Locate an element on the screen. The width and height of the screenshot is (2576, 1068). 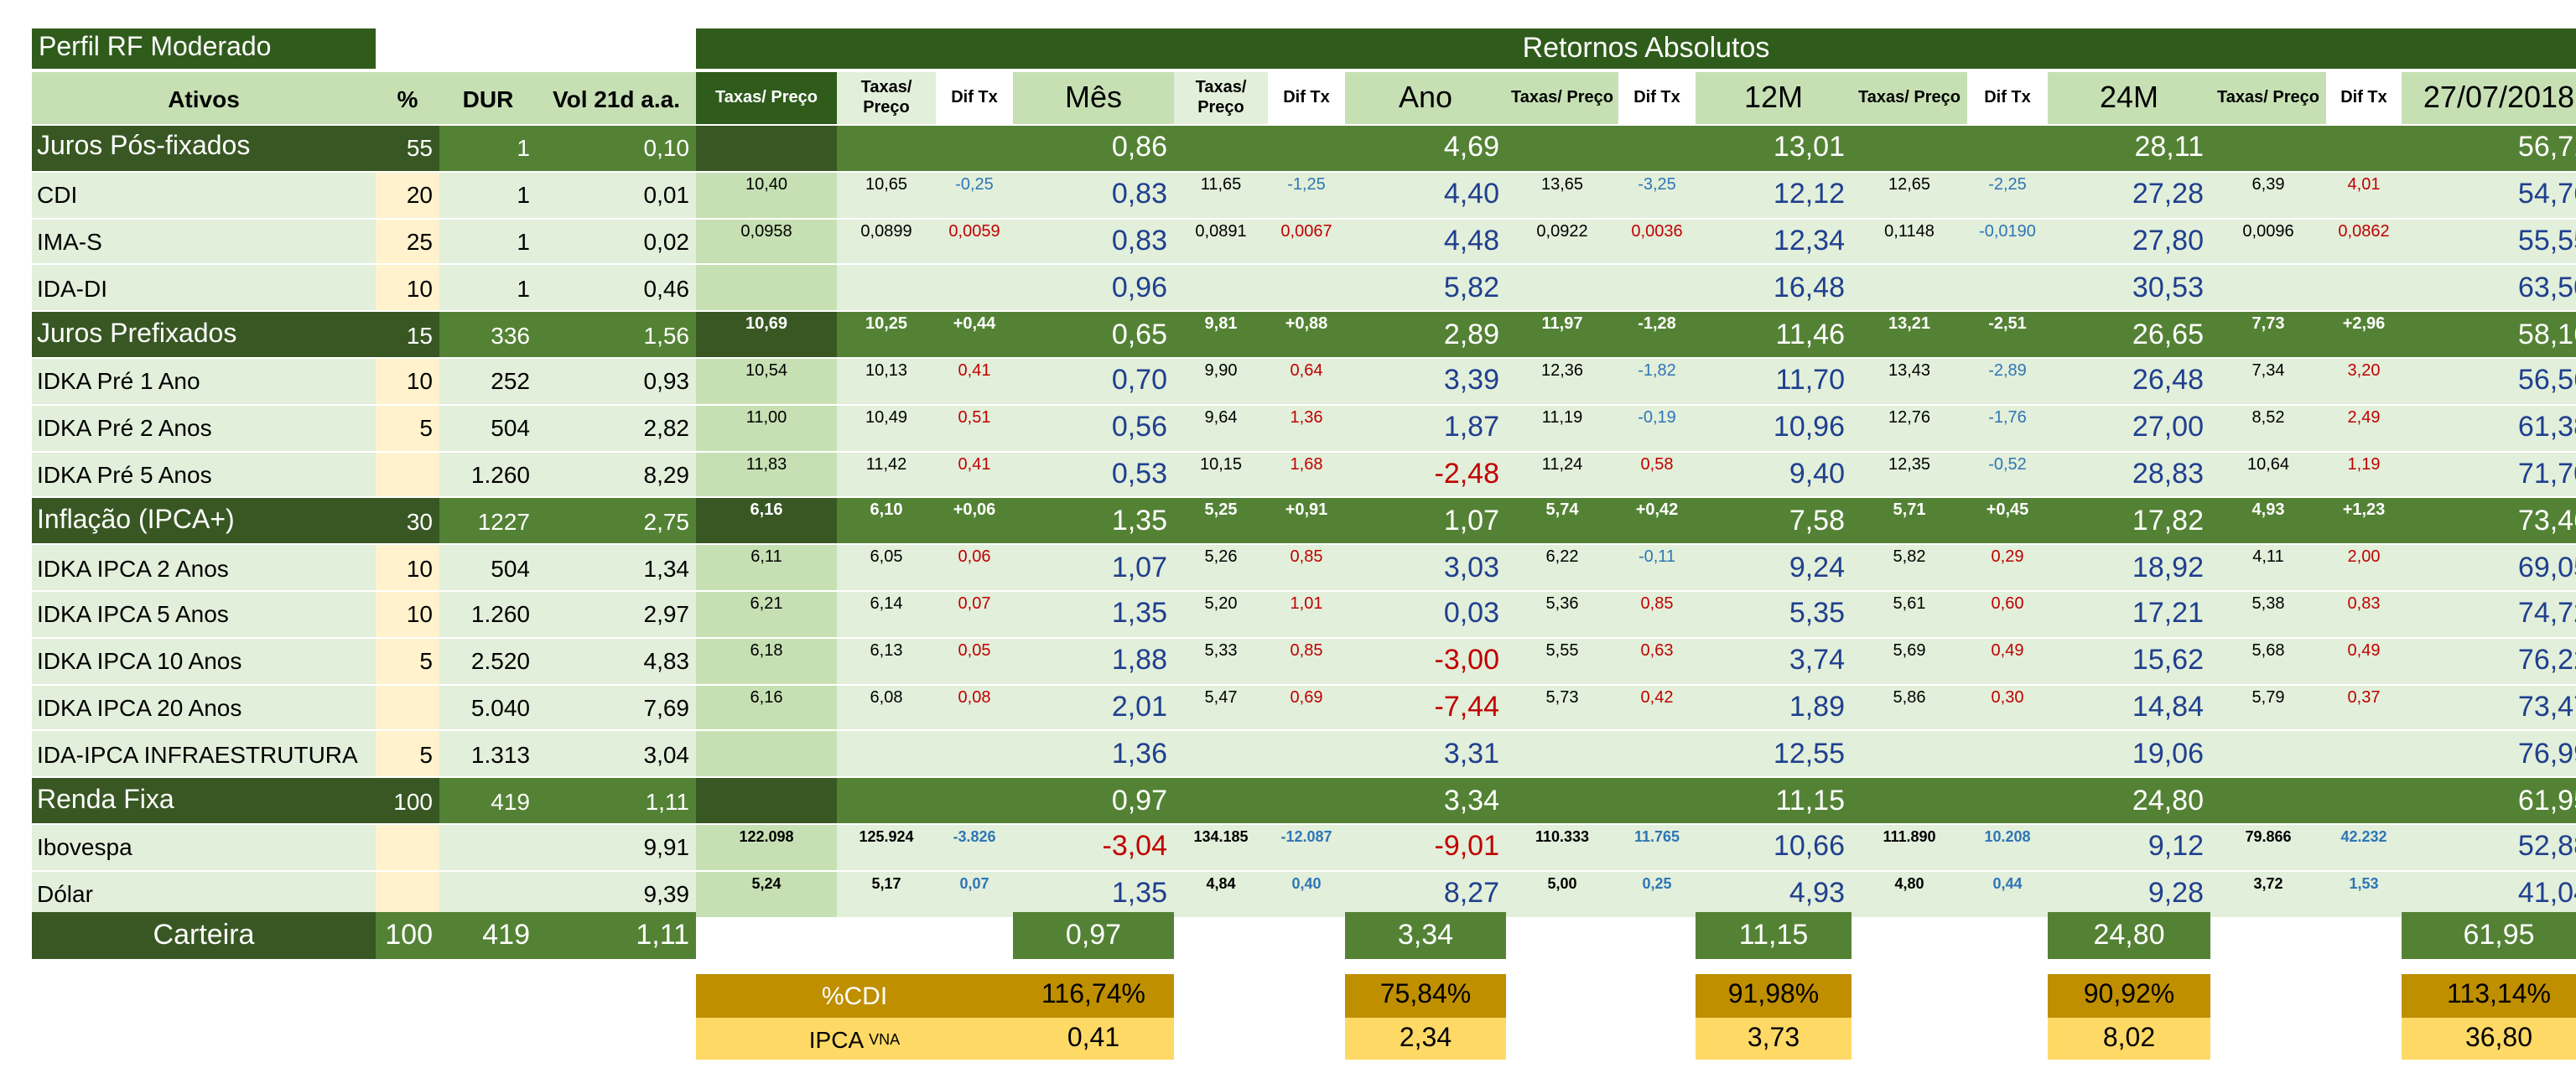
return-mes: 0,96 is located at coordinates (1139, 287).